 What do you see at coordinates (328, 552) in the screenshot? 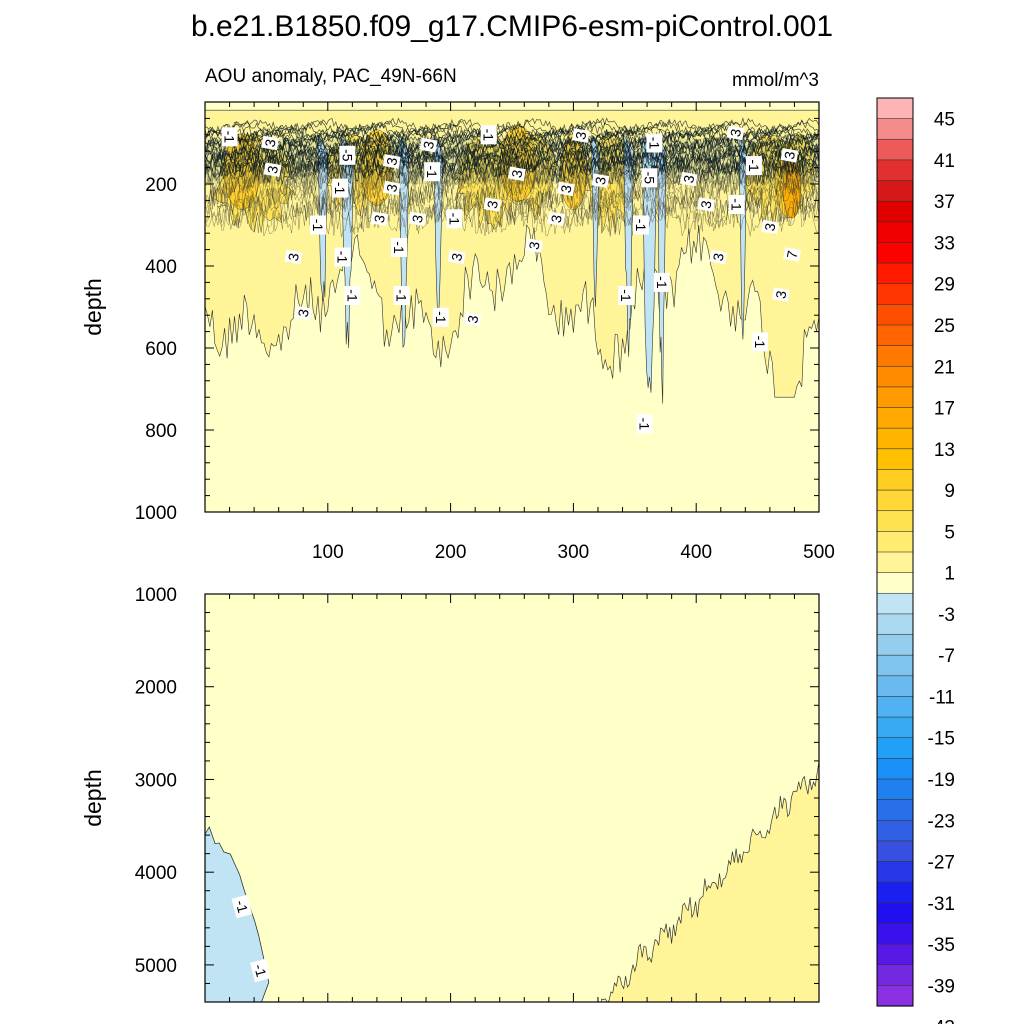
I see `x-tick-label: 100` at bounding box center [328, 552].